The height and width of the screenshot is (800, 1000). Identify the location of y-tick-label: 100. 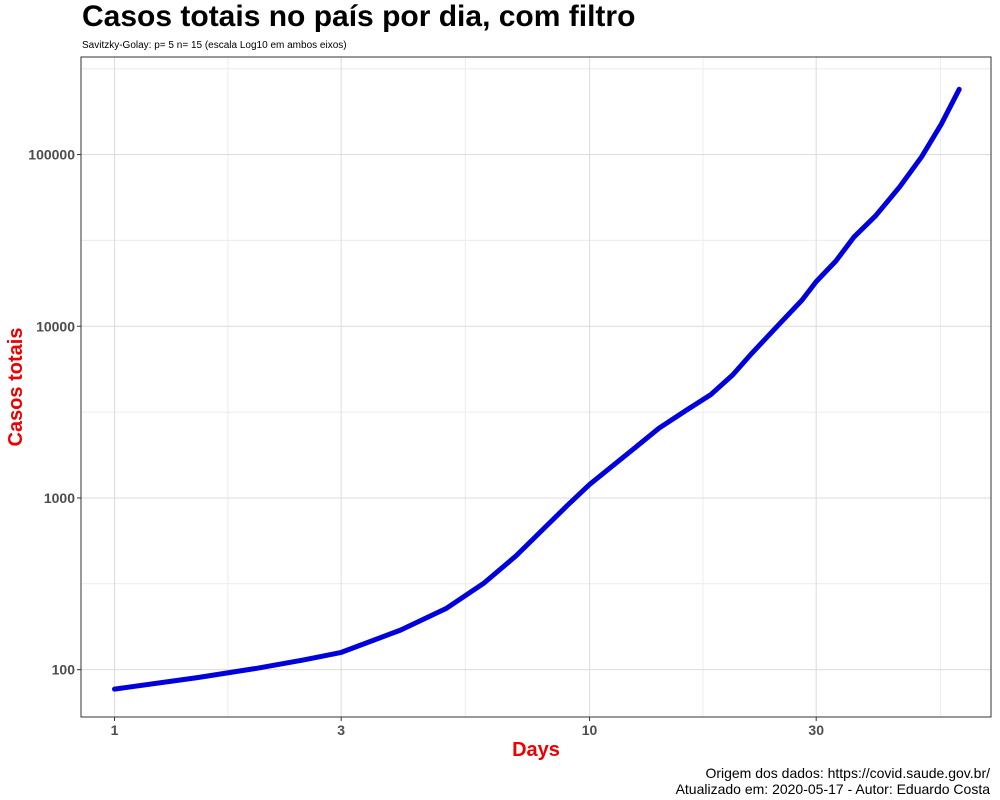
(64, 670).